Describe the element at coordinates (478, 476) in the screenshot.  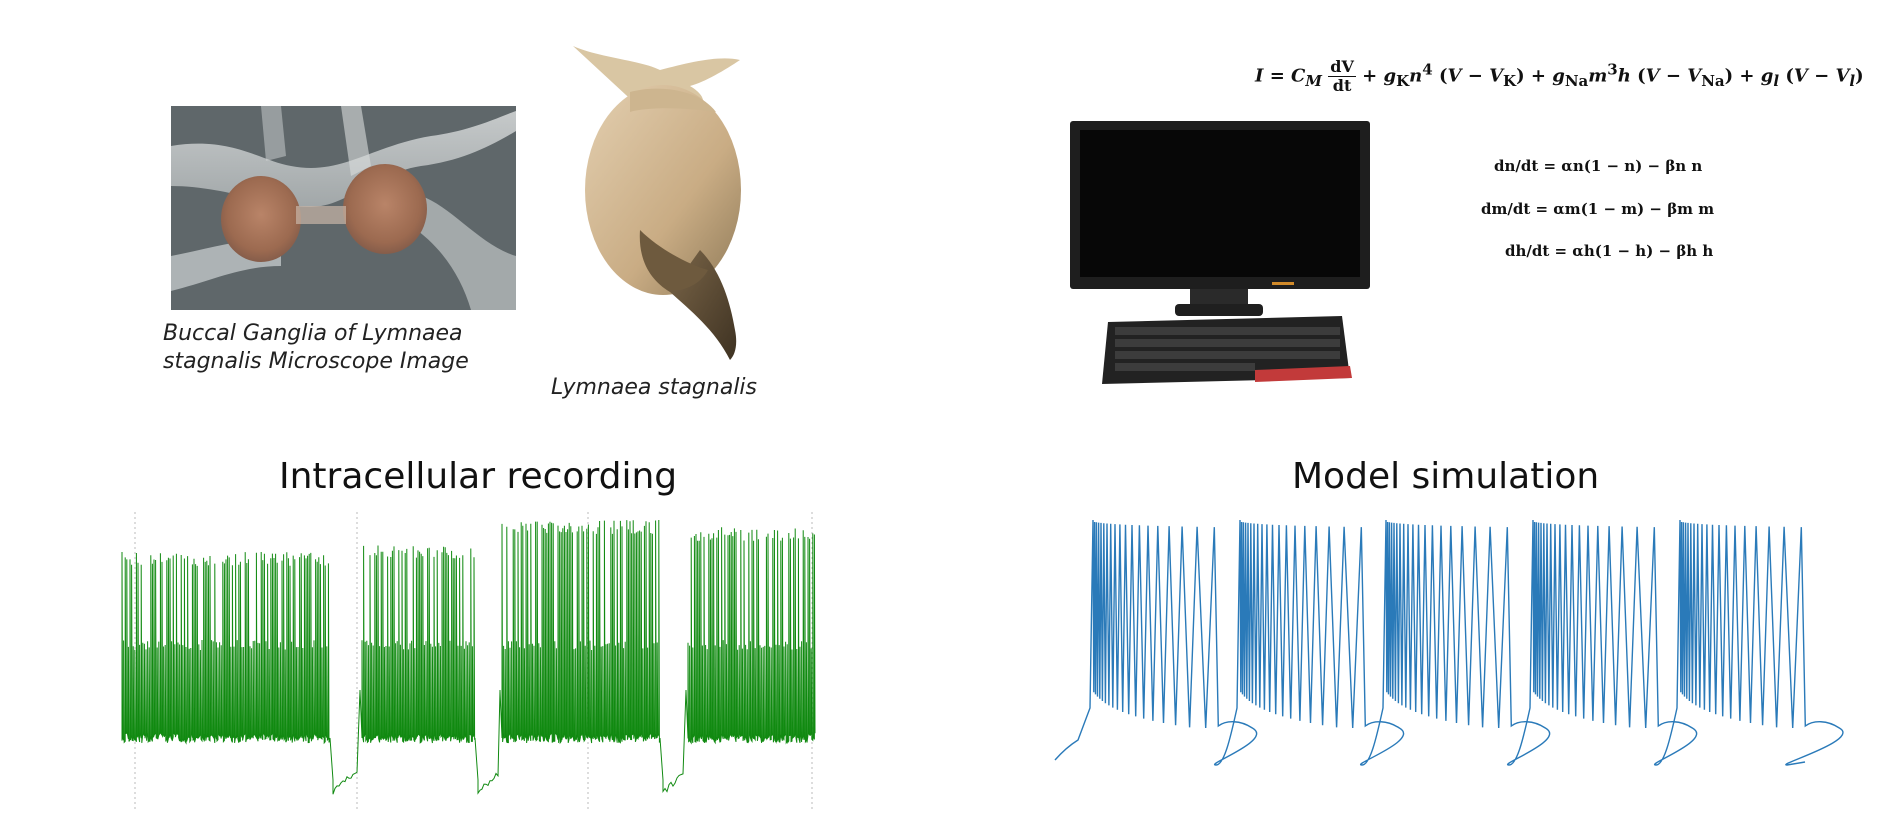
I see `recording-title: Intracellular recording` at that location.